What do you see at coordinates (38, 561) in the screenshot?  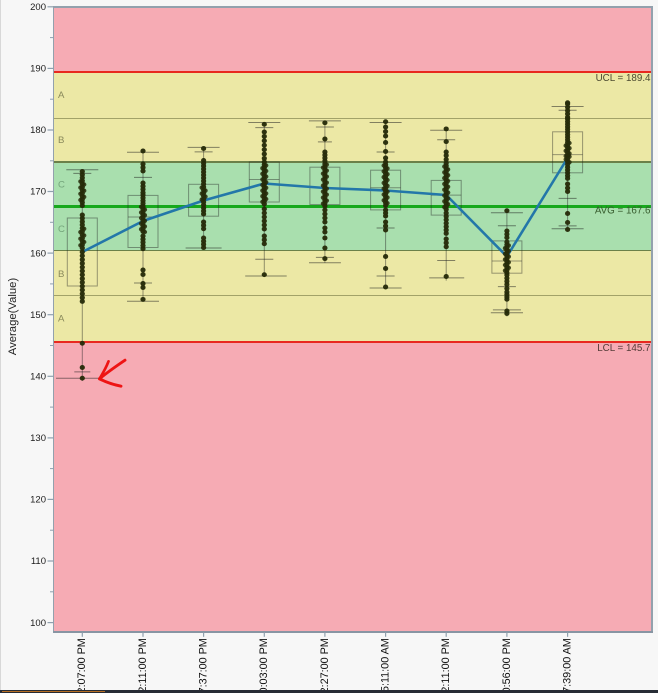 I see `svg-text: 110` at bounding box center [38, 561].